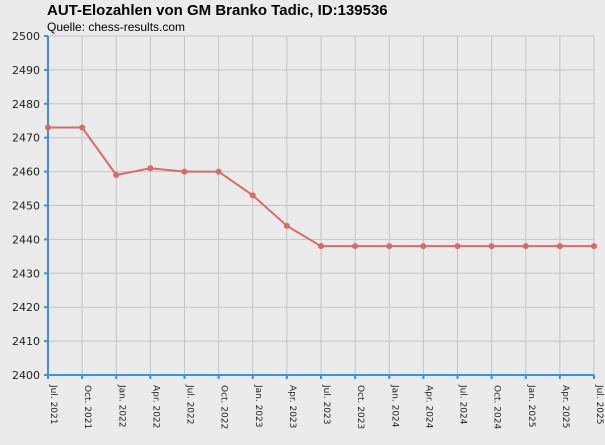 This screenshot has width=605, height=445. What do you see at coordinates (463, 404) in the screenshot?
I see `x-tick-label: Jul. 2024` at bounding box center [463, 404].